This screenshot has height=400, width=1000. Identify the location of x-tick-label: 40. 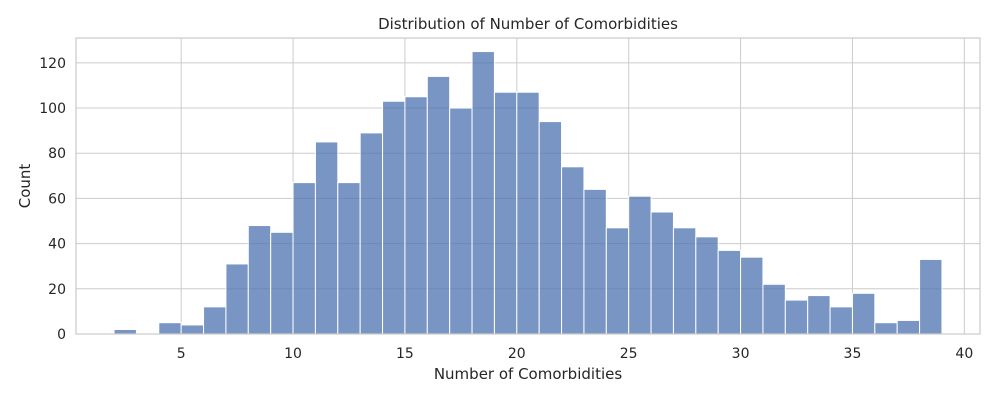
(964, 354).